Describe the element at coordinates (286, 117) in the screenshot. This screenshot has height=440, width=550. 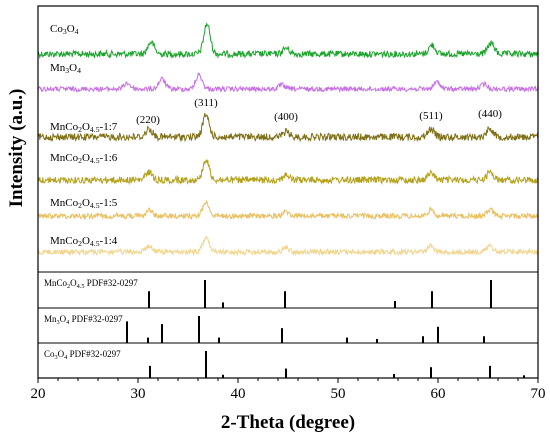
I see `peak-label: (400)` at that location.